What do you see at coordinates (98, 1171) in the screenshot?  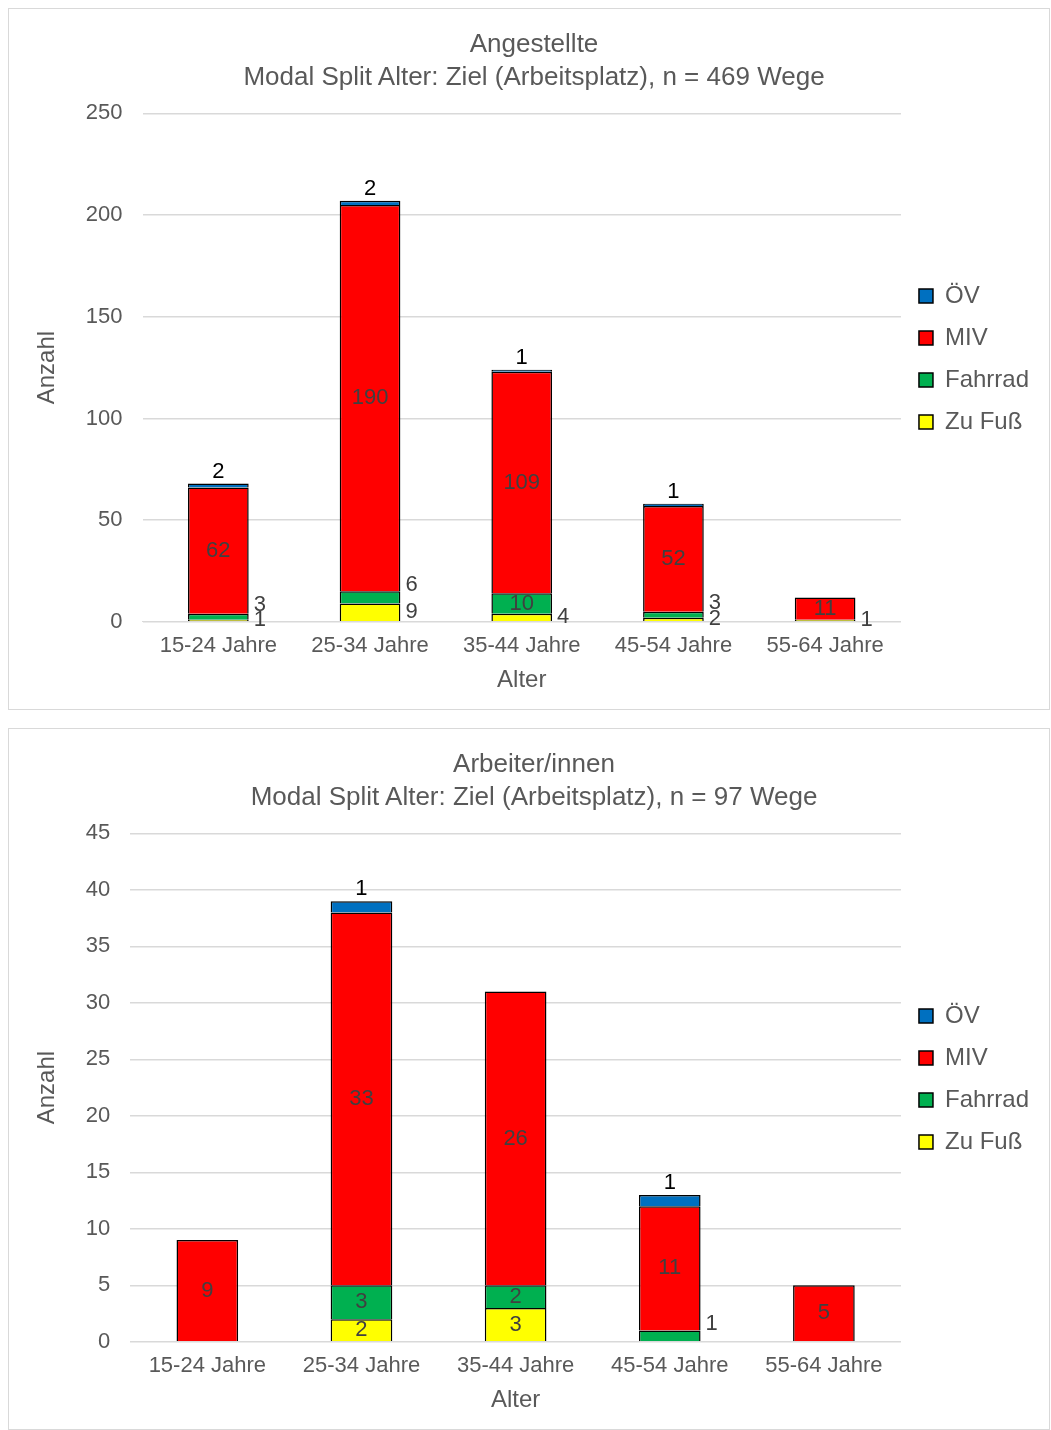 I see `y-tick-label: 15` at bounding box center [98, 1171].